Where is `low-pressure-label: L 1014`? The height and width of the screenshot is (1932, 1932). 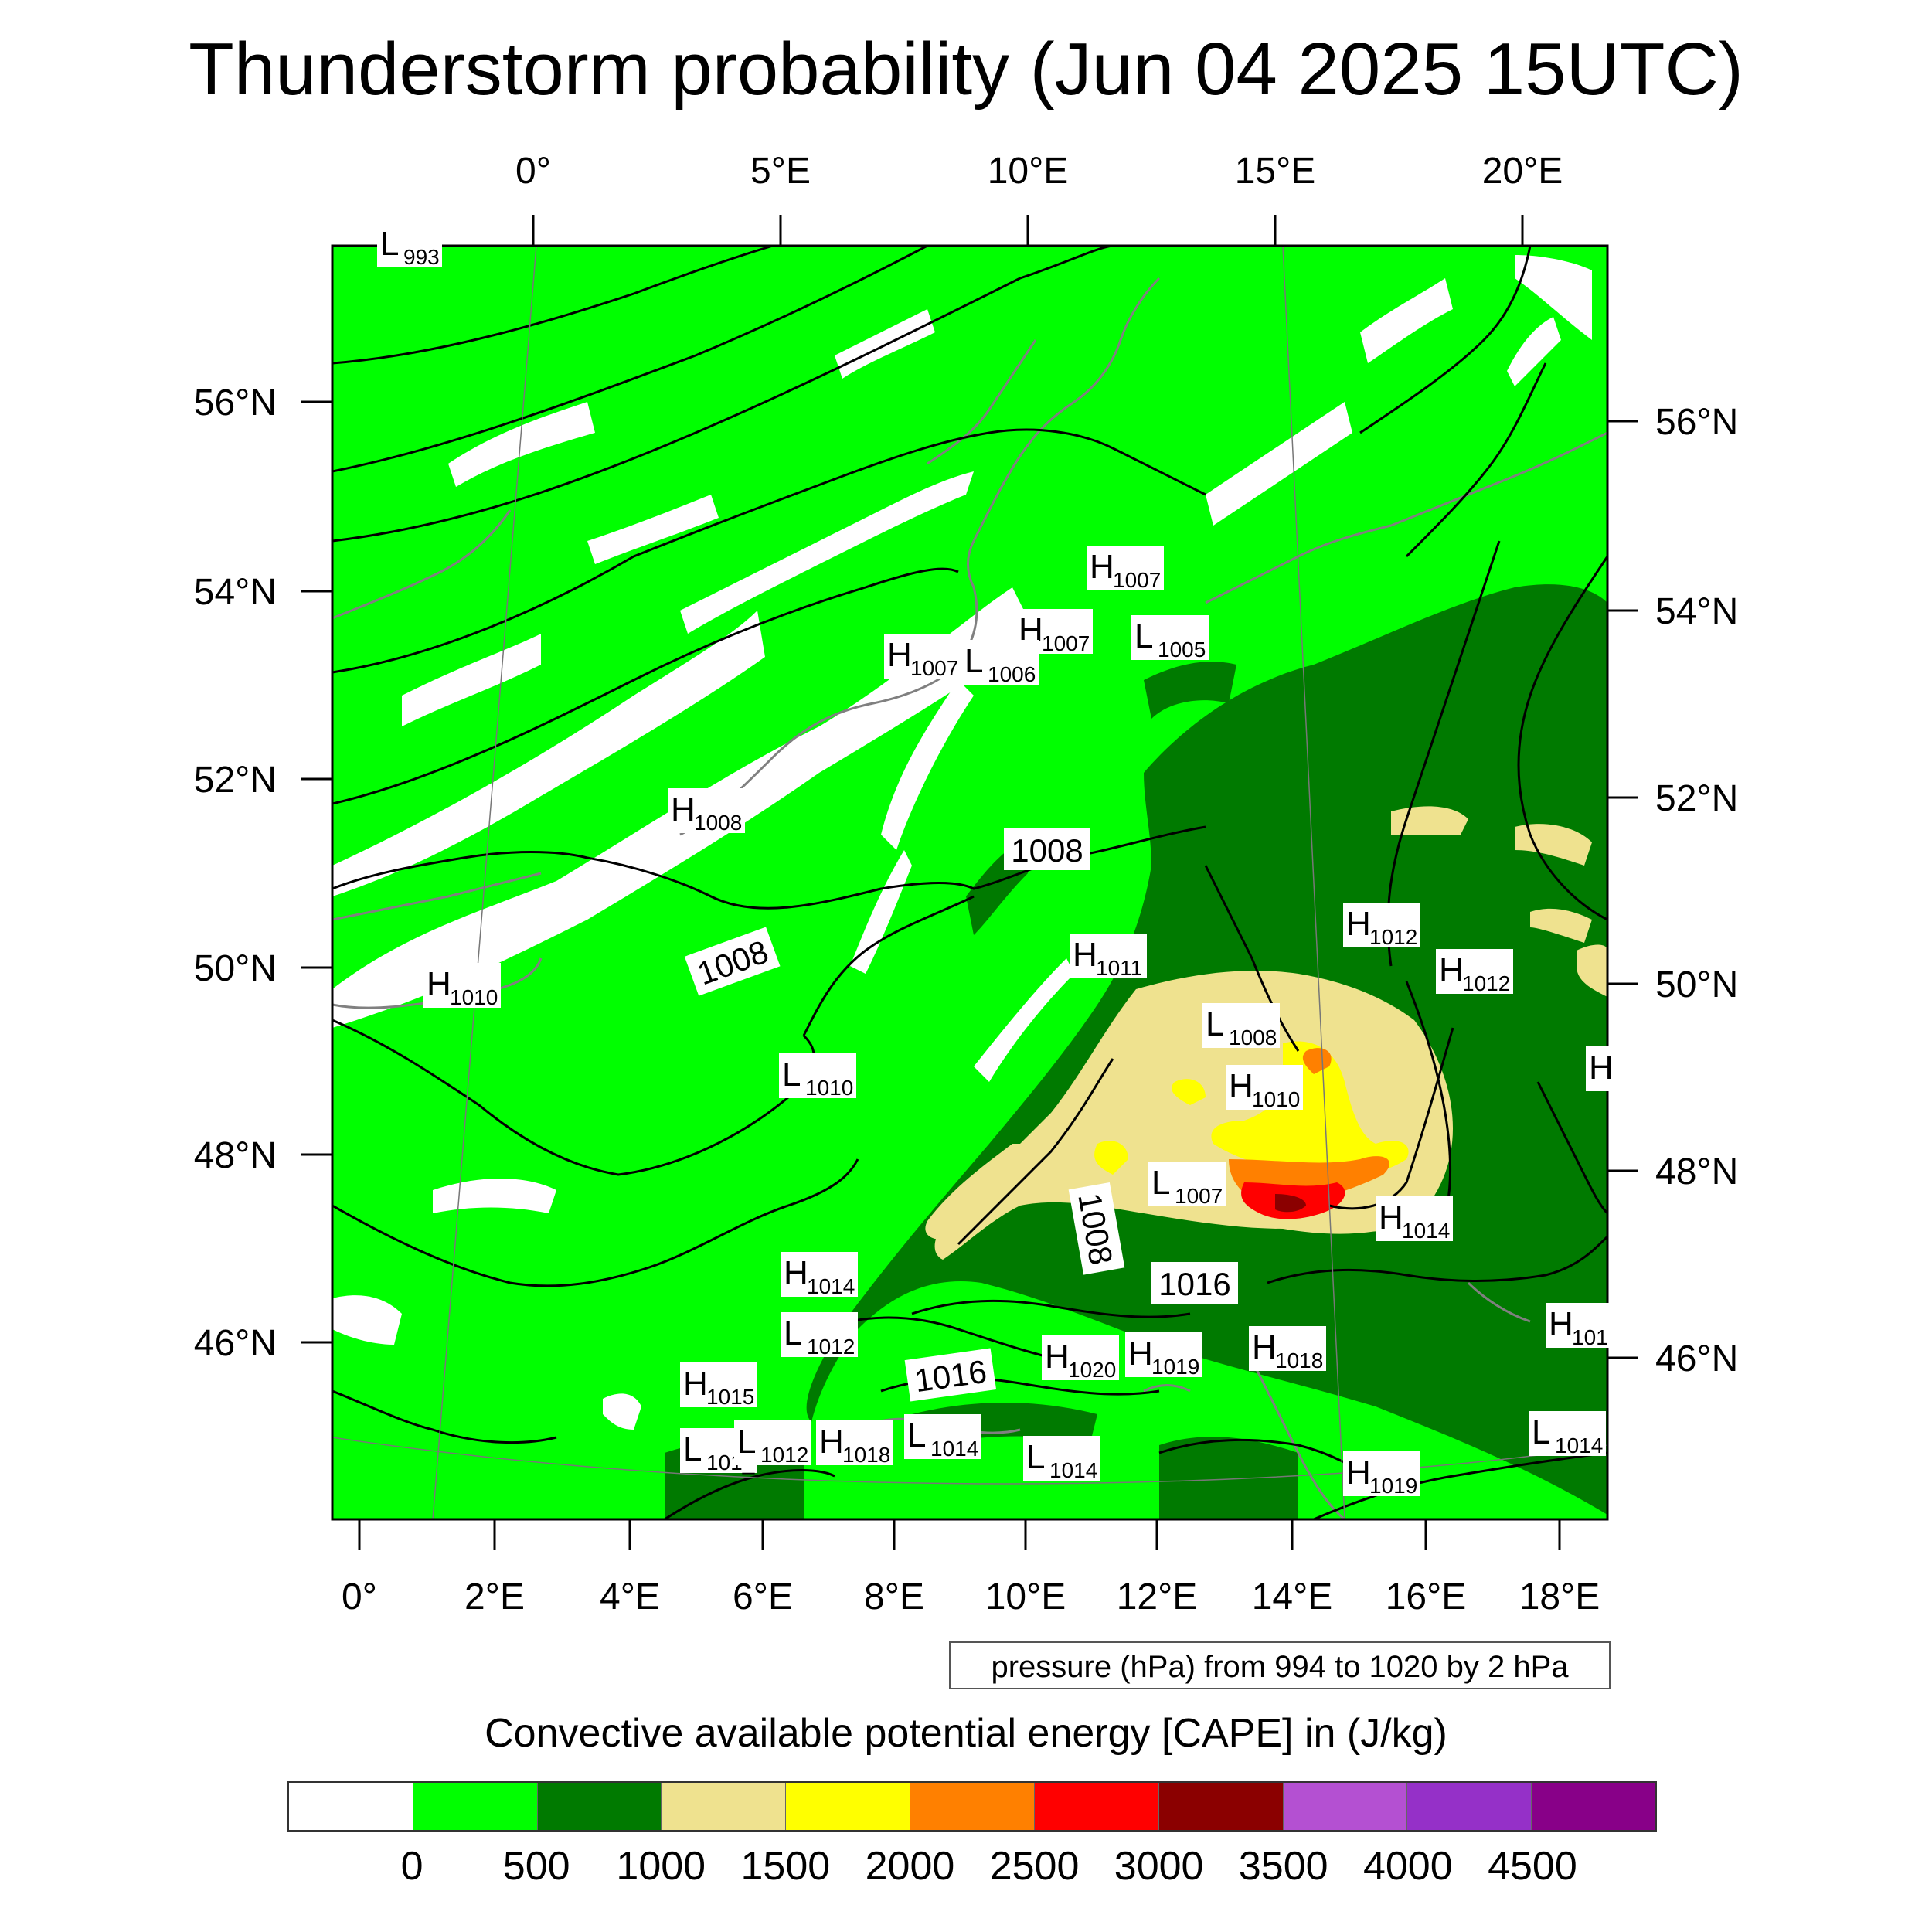 low-pressure-label: L 1014 is located at coordinates (1568, 1434).